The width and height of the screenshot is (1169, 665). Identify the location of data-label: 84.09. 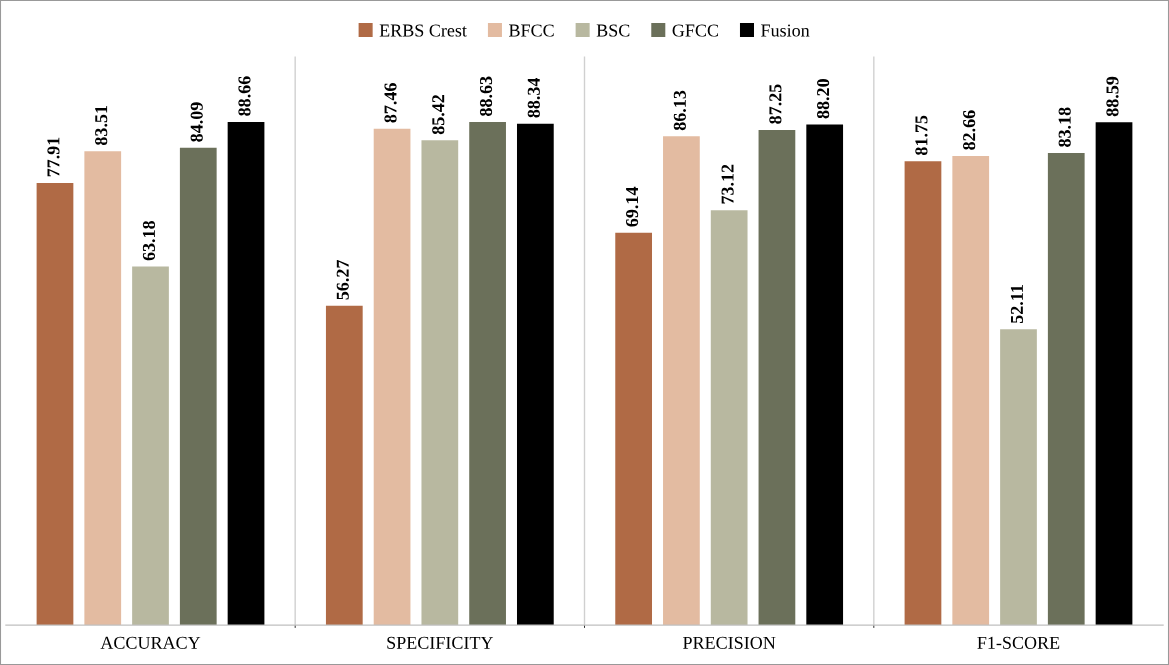
(196, 122).